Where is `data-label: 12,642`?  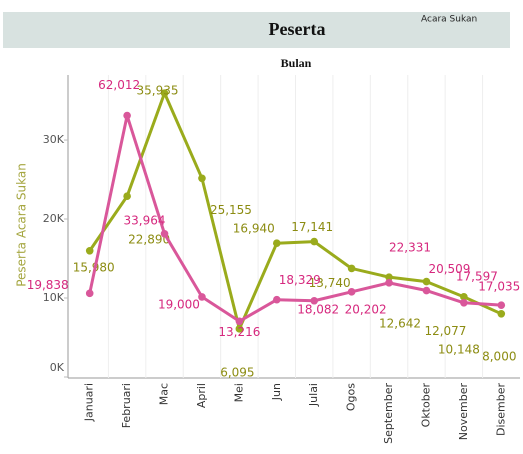 data-label: 12,642 is located at coordinates (400, 324).